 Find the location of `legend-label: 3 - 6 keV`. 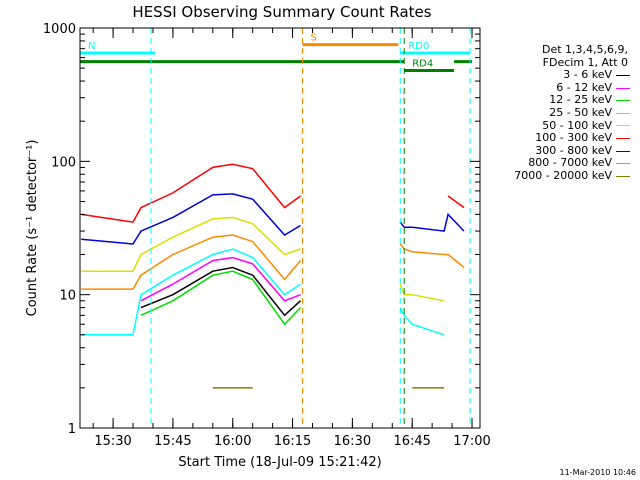

legend-label: 3 - 6 keV is located at coordinates (587, 75).